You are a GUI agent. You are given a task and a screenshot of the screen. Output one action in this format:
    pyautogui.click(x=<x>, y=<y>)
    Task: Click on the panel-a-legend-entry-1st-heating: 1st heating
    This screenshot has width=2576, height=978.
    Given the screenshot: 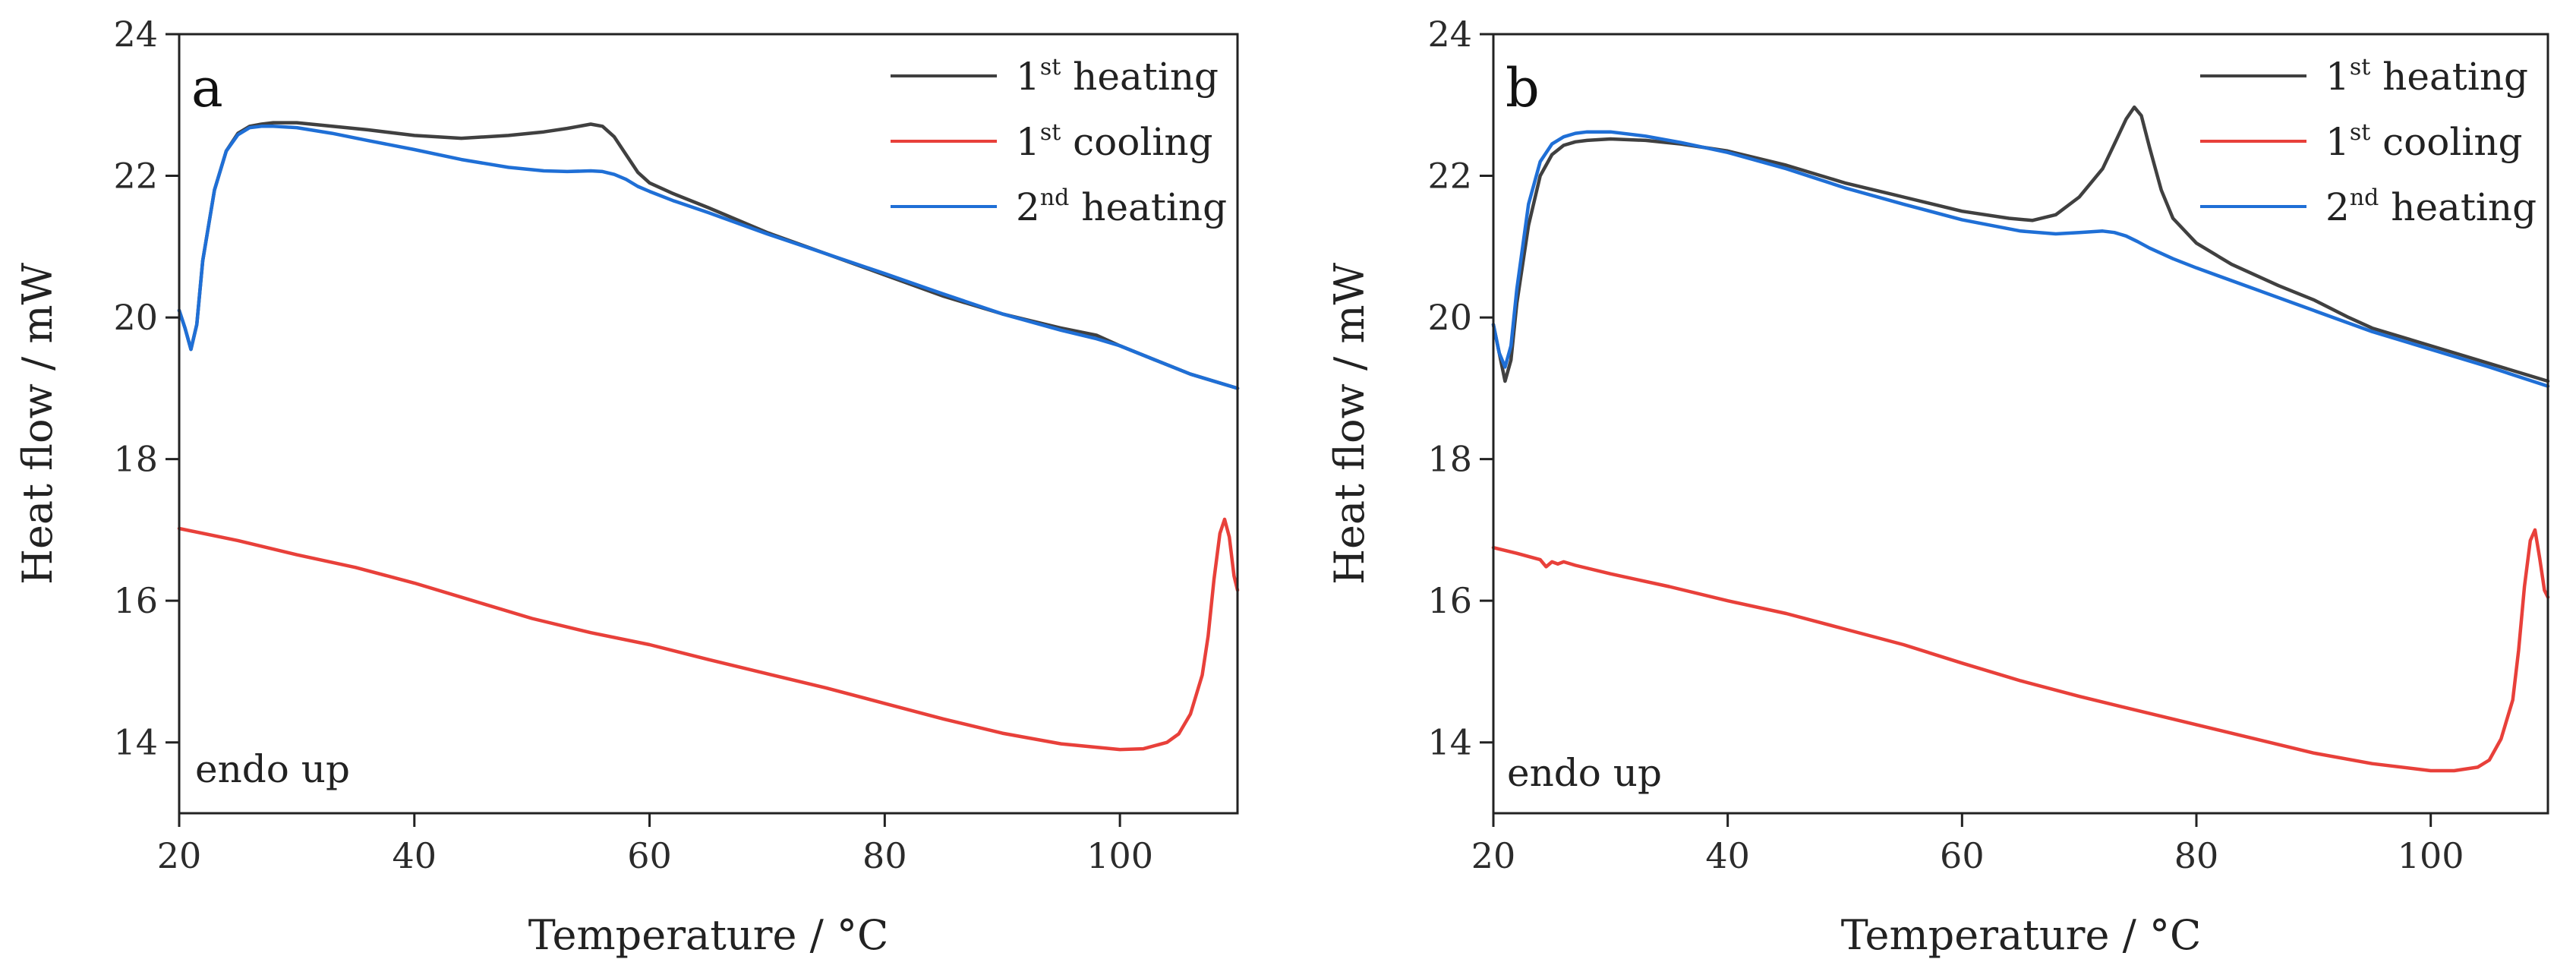 What is the action you would take?
    pyautogui.click(x=1055, y=76)
    